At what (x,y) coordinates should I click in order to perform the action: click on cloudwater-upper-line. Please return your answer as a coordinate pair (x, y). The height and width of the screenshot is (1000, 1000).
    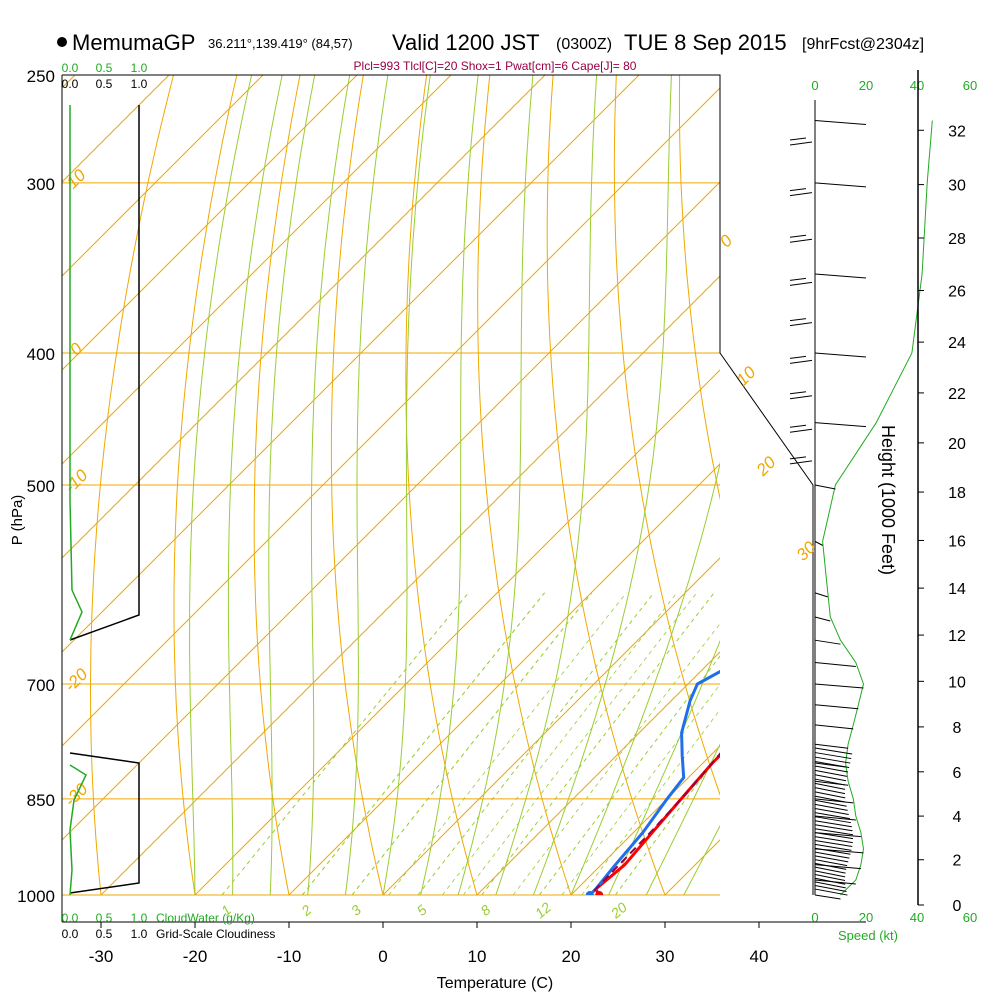
    Looking at the image, I should click on (76, 373).